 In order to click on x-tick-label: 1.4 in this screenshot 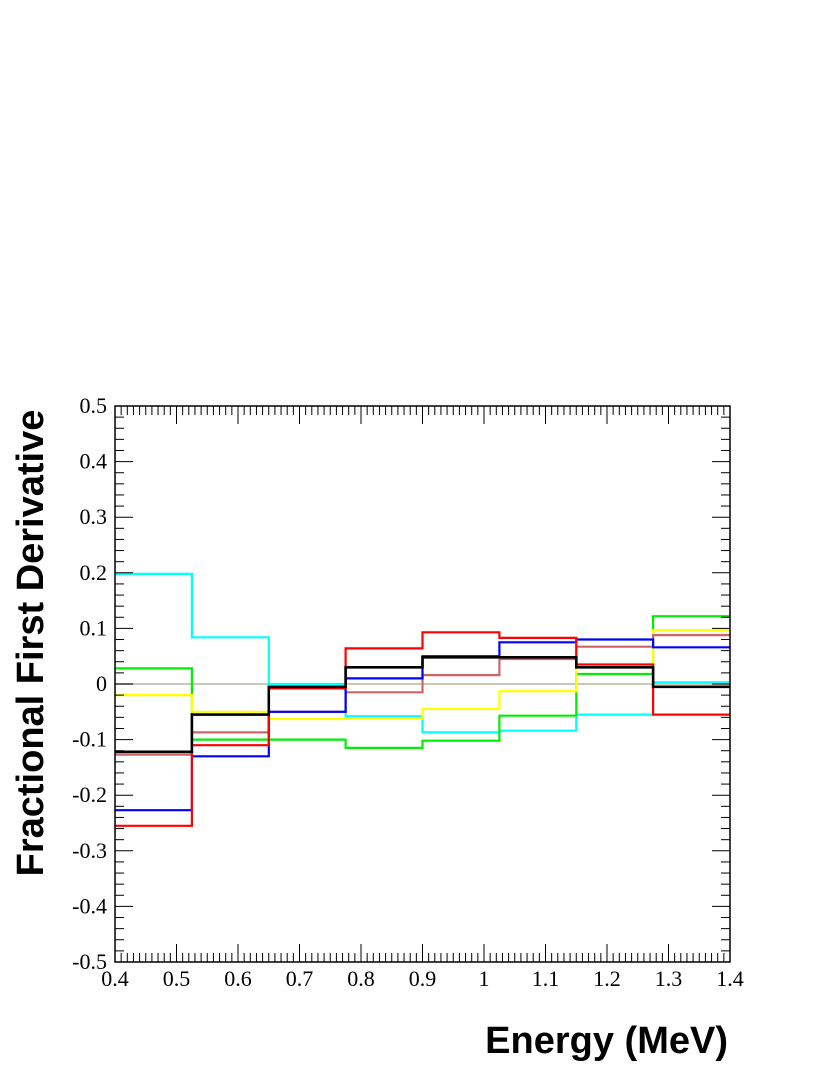, I will do `click(730, 978)`.